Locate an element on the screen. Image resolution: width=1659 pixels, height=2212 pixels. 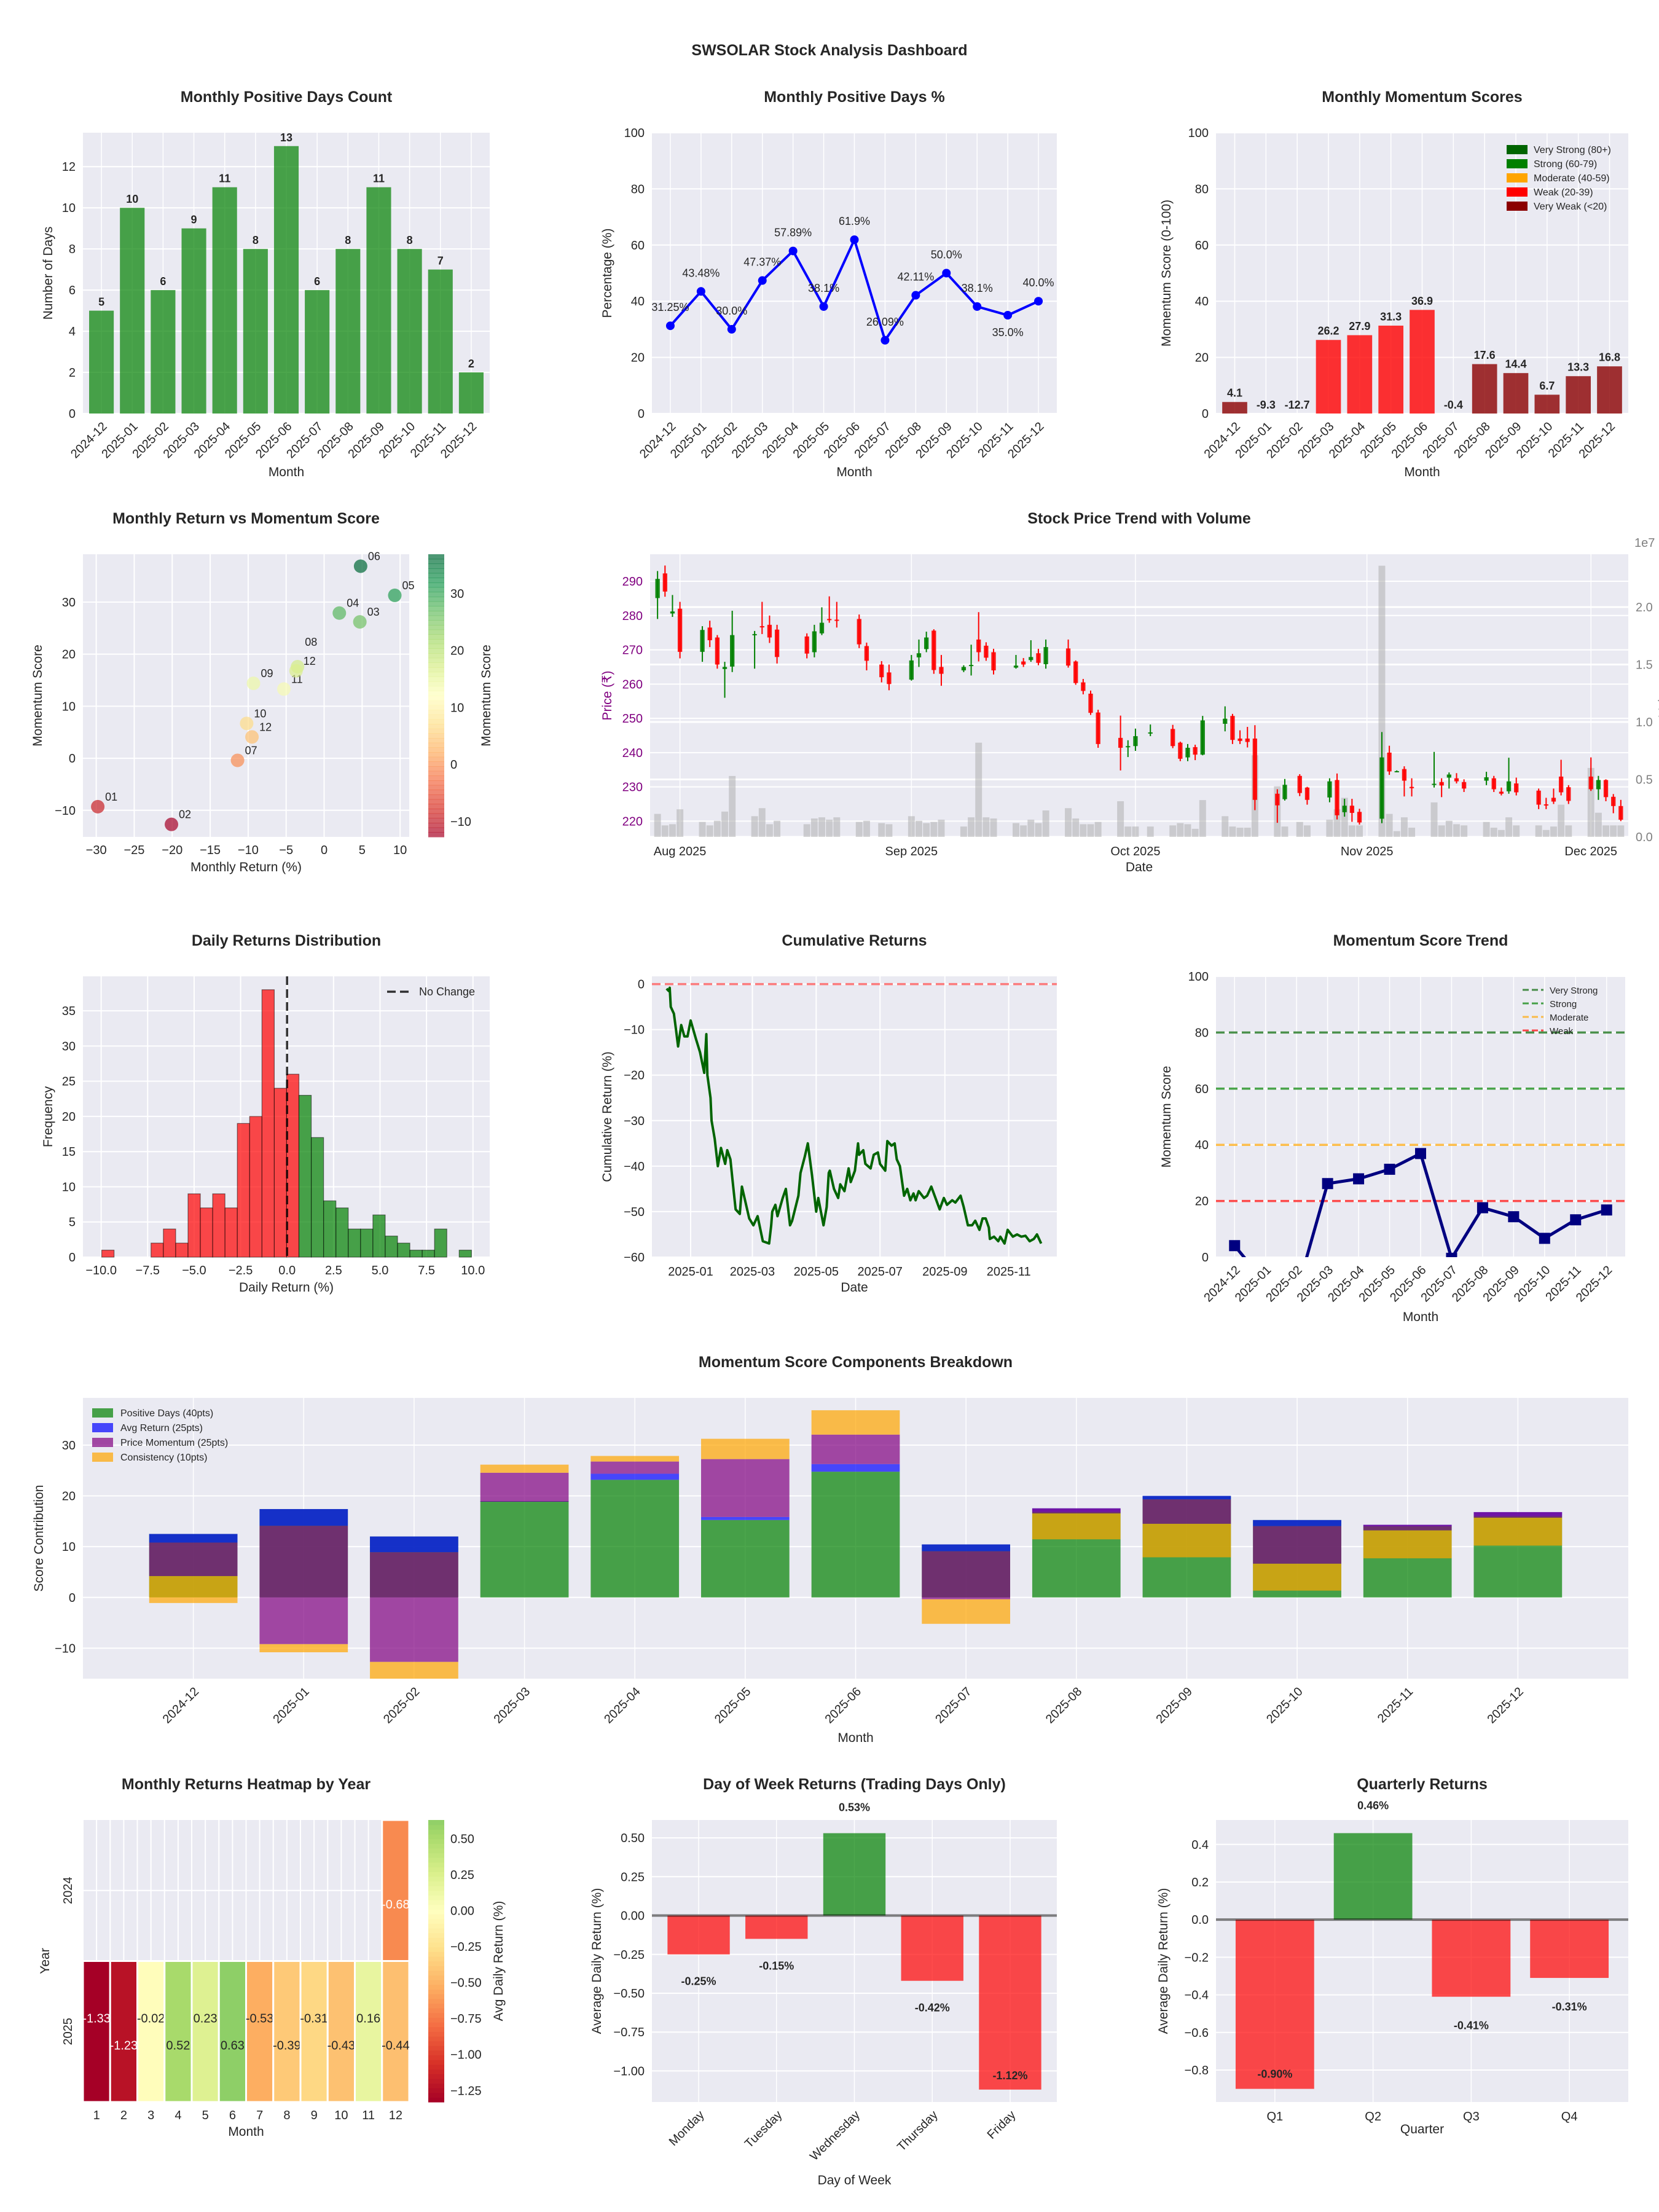
y-tick-label: 220 is located at coordinates (632, 821).